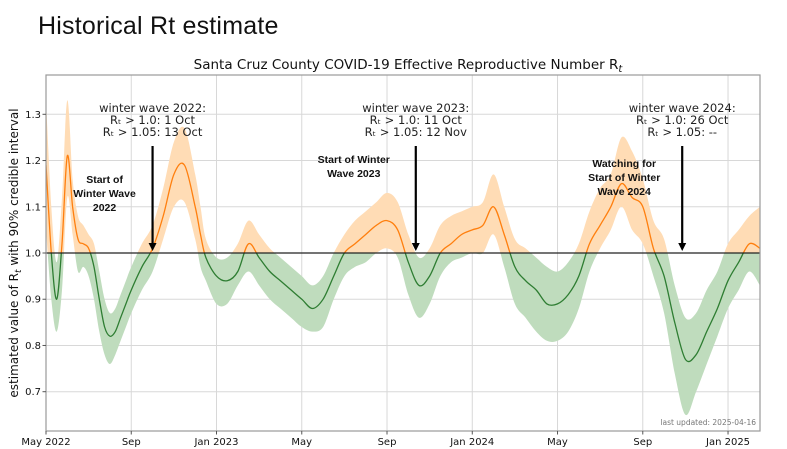 The height and width of the screenshot is (449, 787). What do you see at coordinates (19, 271) in the screenshot?
I see `y-axis-label-subscript: t` at bounding box center [19, 271].